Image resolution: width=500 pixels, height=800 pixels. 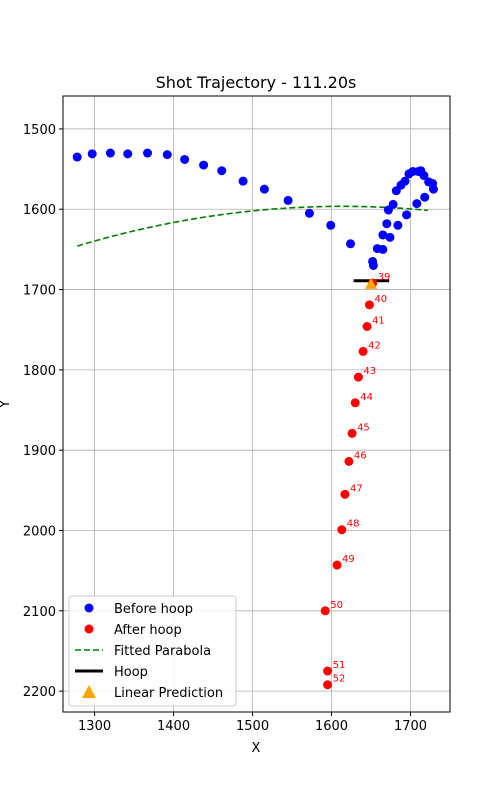 What do you see at coordinates (252, 726) in the screenshot?
I see `x-tick-label: 1500` at bounding box center [252, 726].